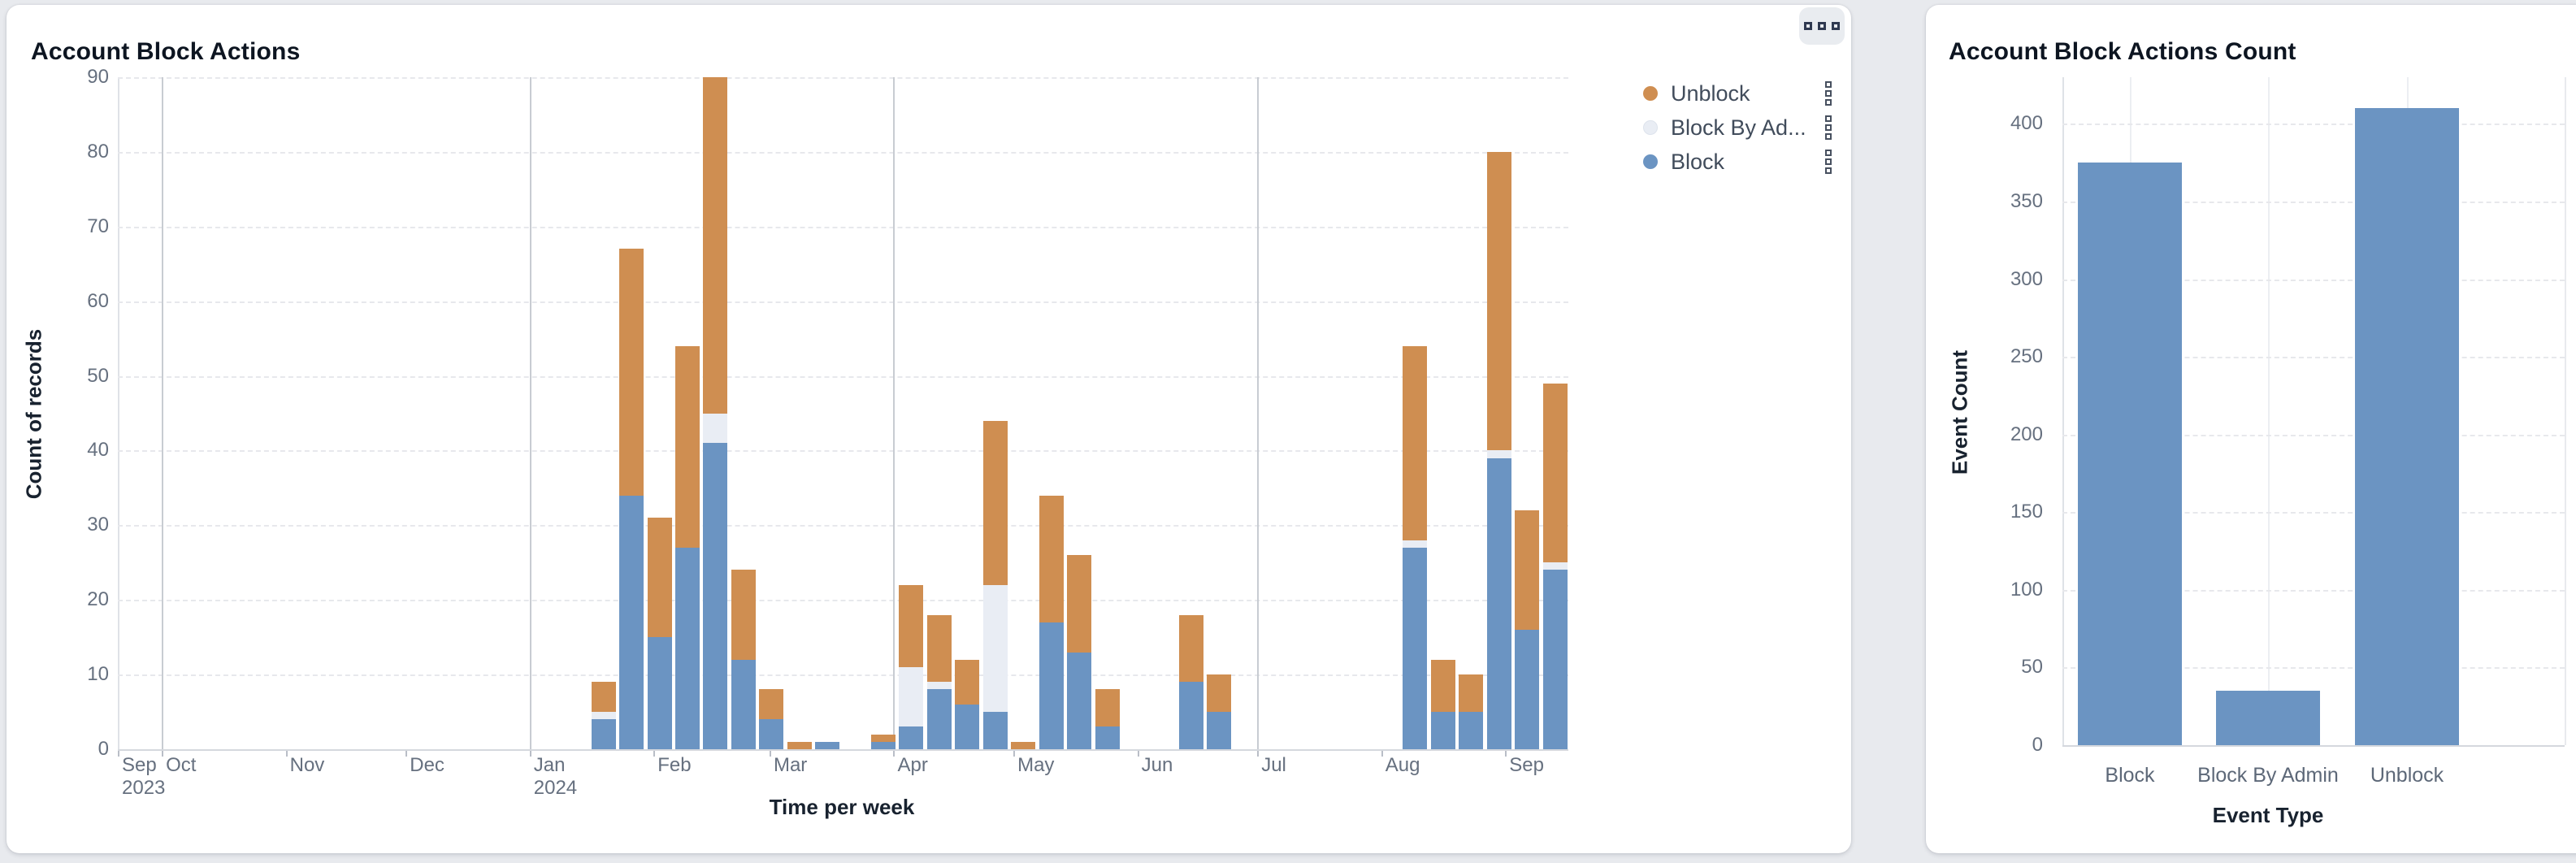 This screenshot has height=863, width=2576. Describe the element at coordinates (1402, 765) in the screenshot. I see `x-tick-label: Aug` at that location.